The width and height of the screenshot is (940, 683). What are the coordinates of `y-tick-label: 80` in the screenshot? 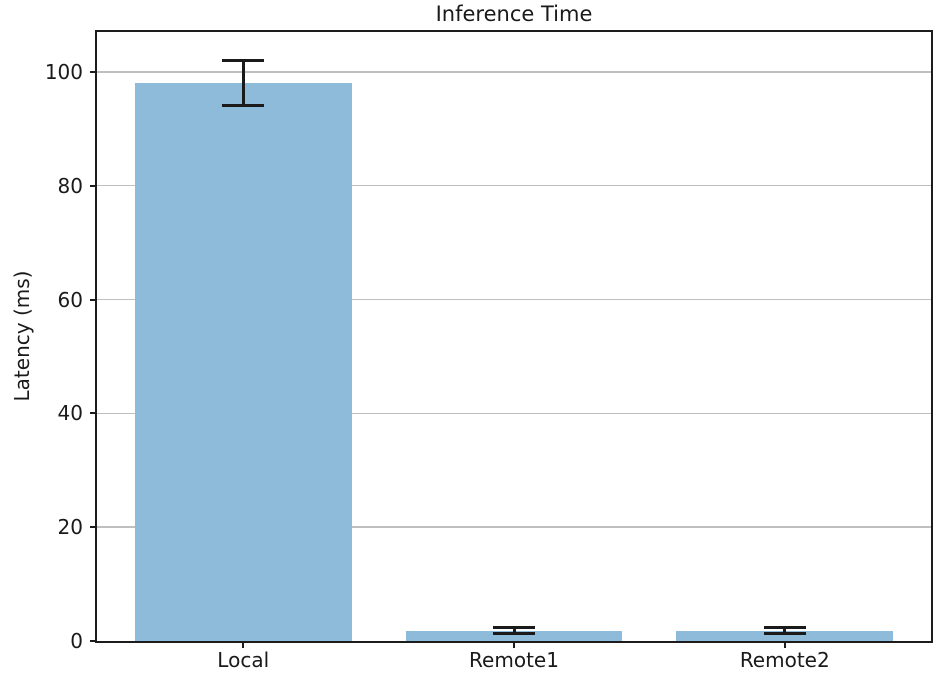 It's located at (70, 185).